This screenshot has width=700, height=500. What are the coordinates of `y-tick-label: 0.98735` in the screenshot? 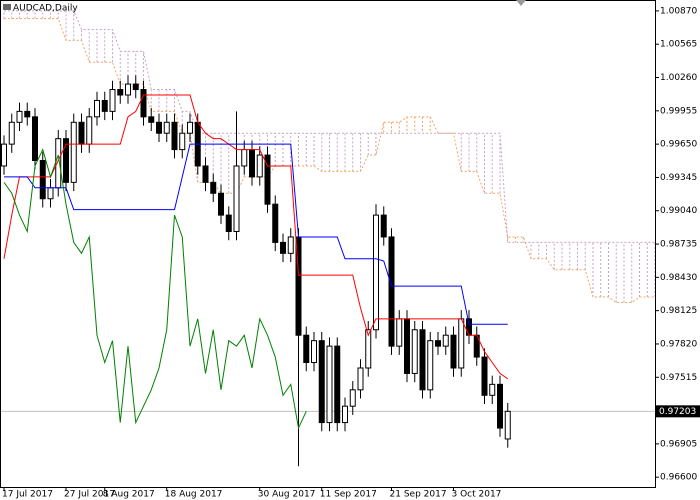 It's located at (678, 245).